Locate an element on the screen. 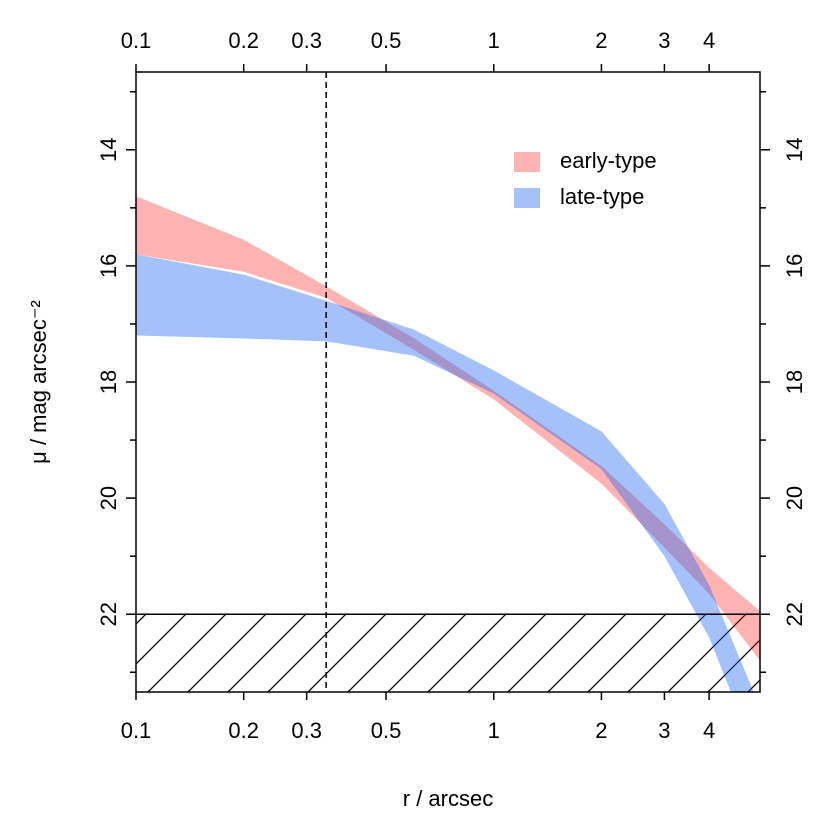 This screenshot has width=830, height=835. y-tick-label: 20 is located at coordinates (108, 498).